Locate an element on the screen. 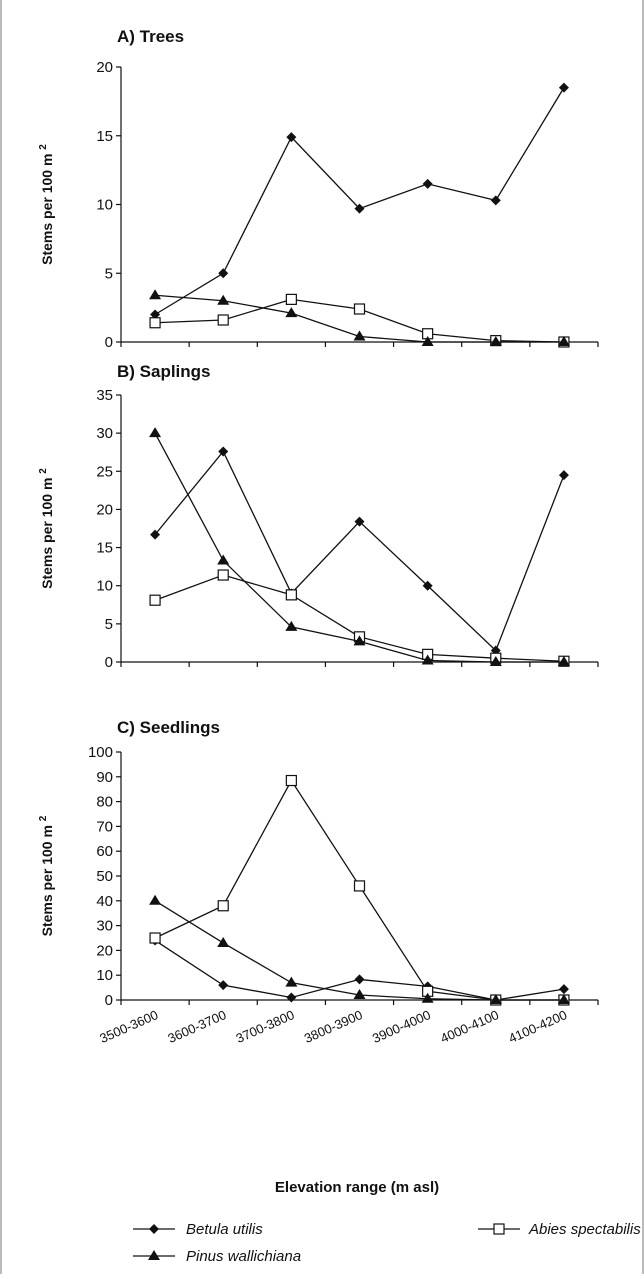 This screenshot has width=644, height=1279. x-axis-label: Elevation range (m asl) is located at coordinates (357, 1187).